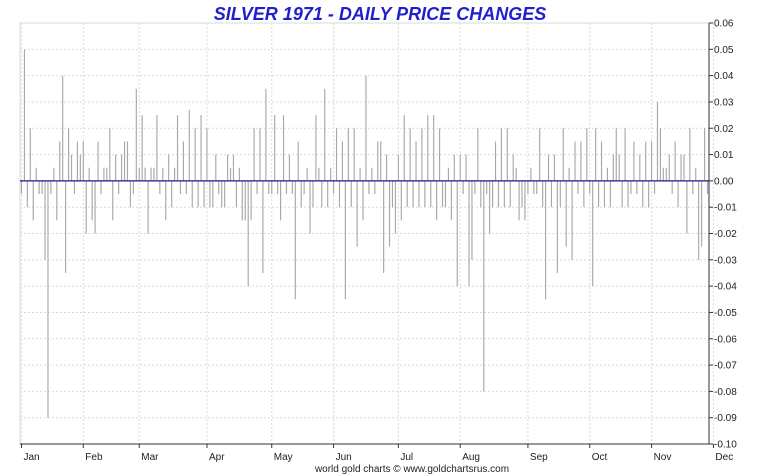  What do you see at coordinates (31, 457) in the screenshot?
I see `x-tick-label: Jan` at bounding box center [31, 457].